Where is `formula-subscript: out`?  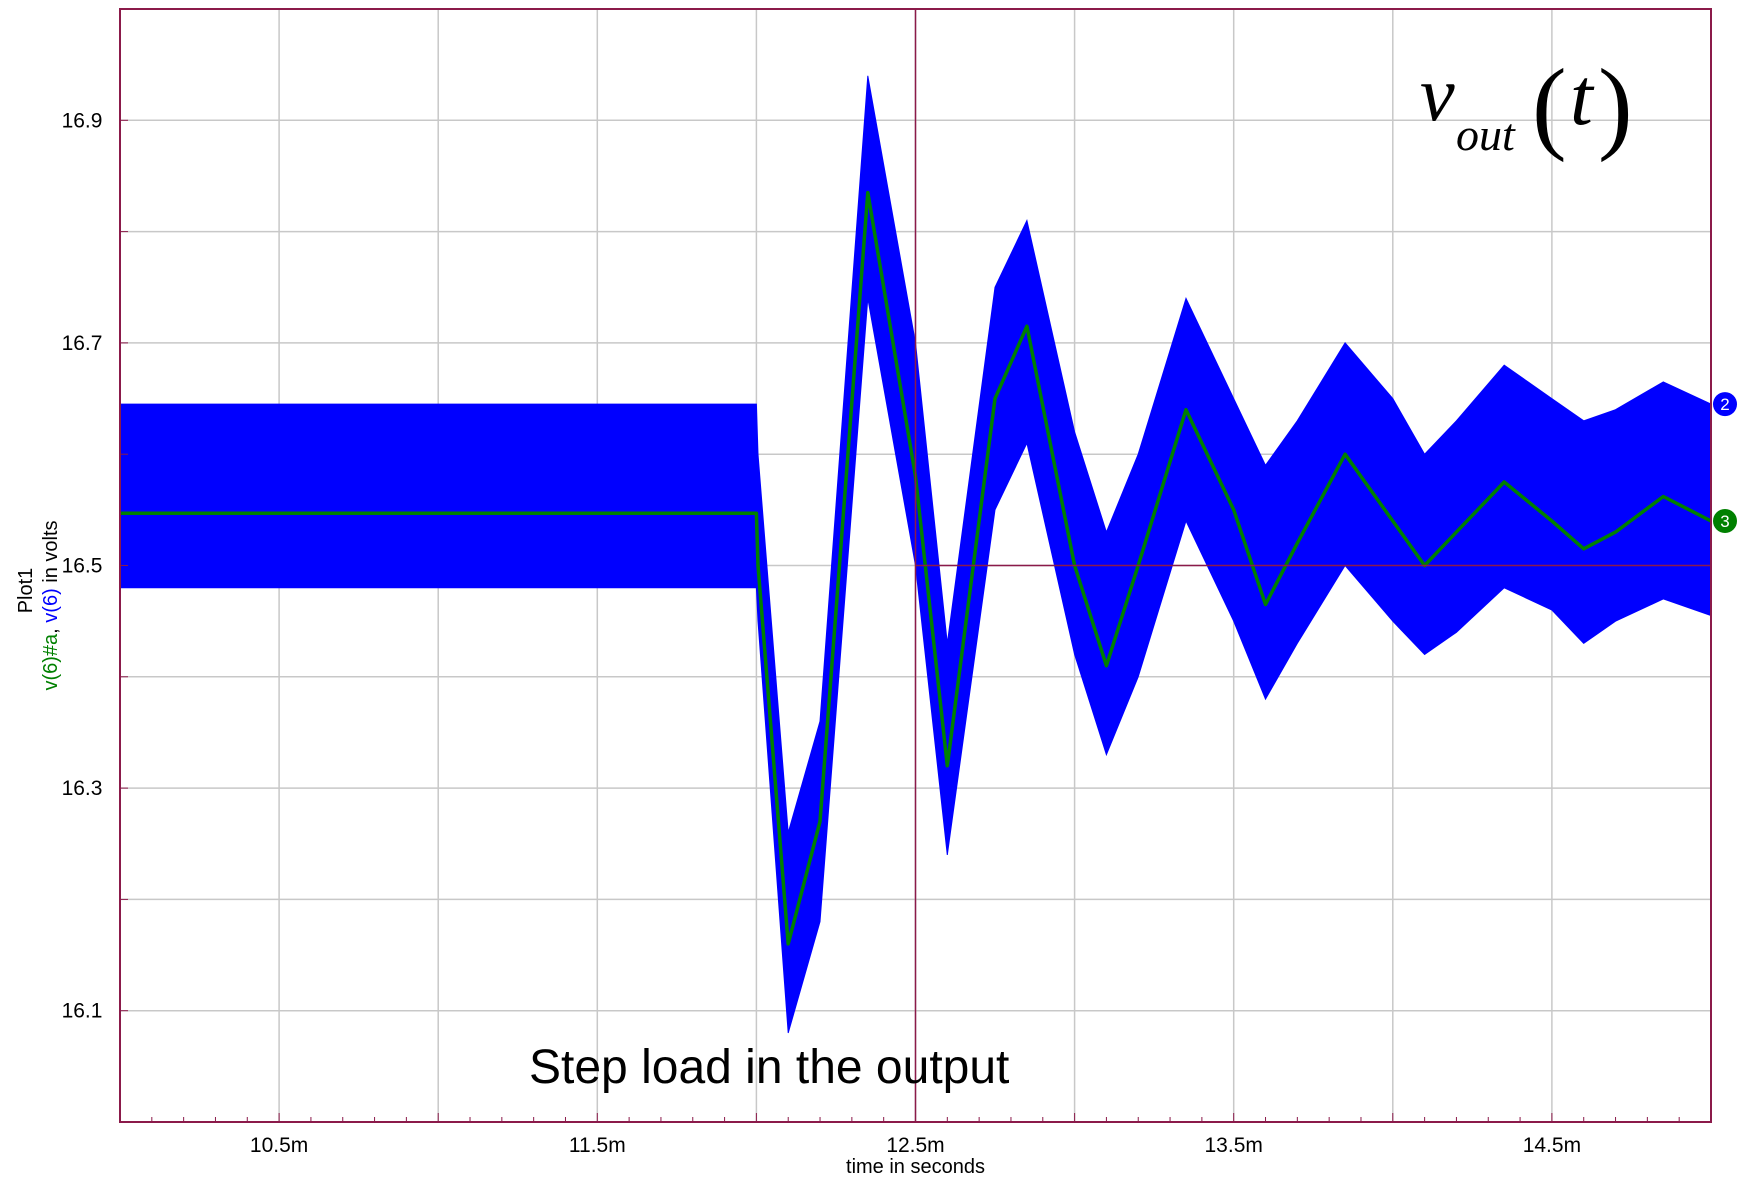 formula-subscript: out is located at coordinates (1486, 134).